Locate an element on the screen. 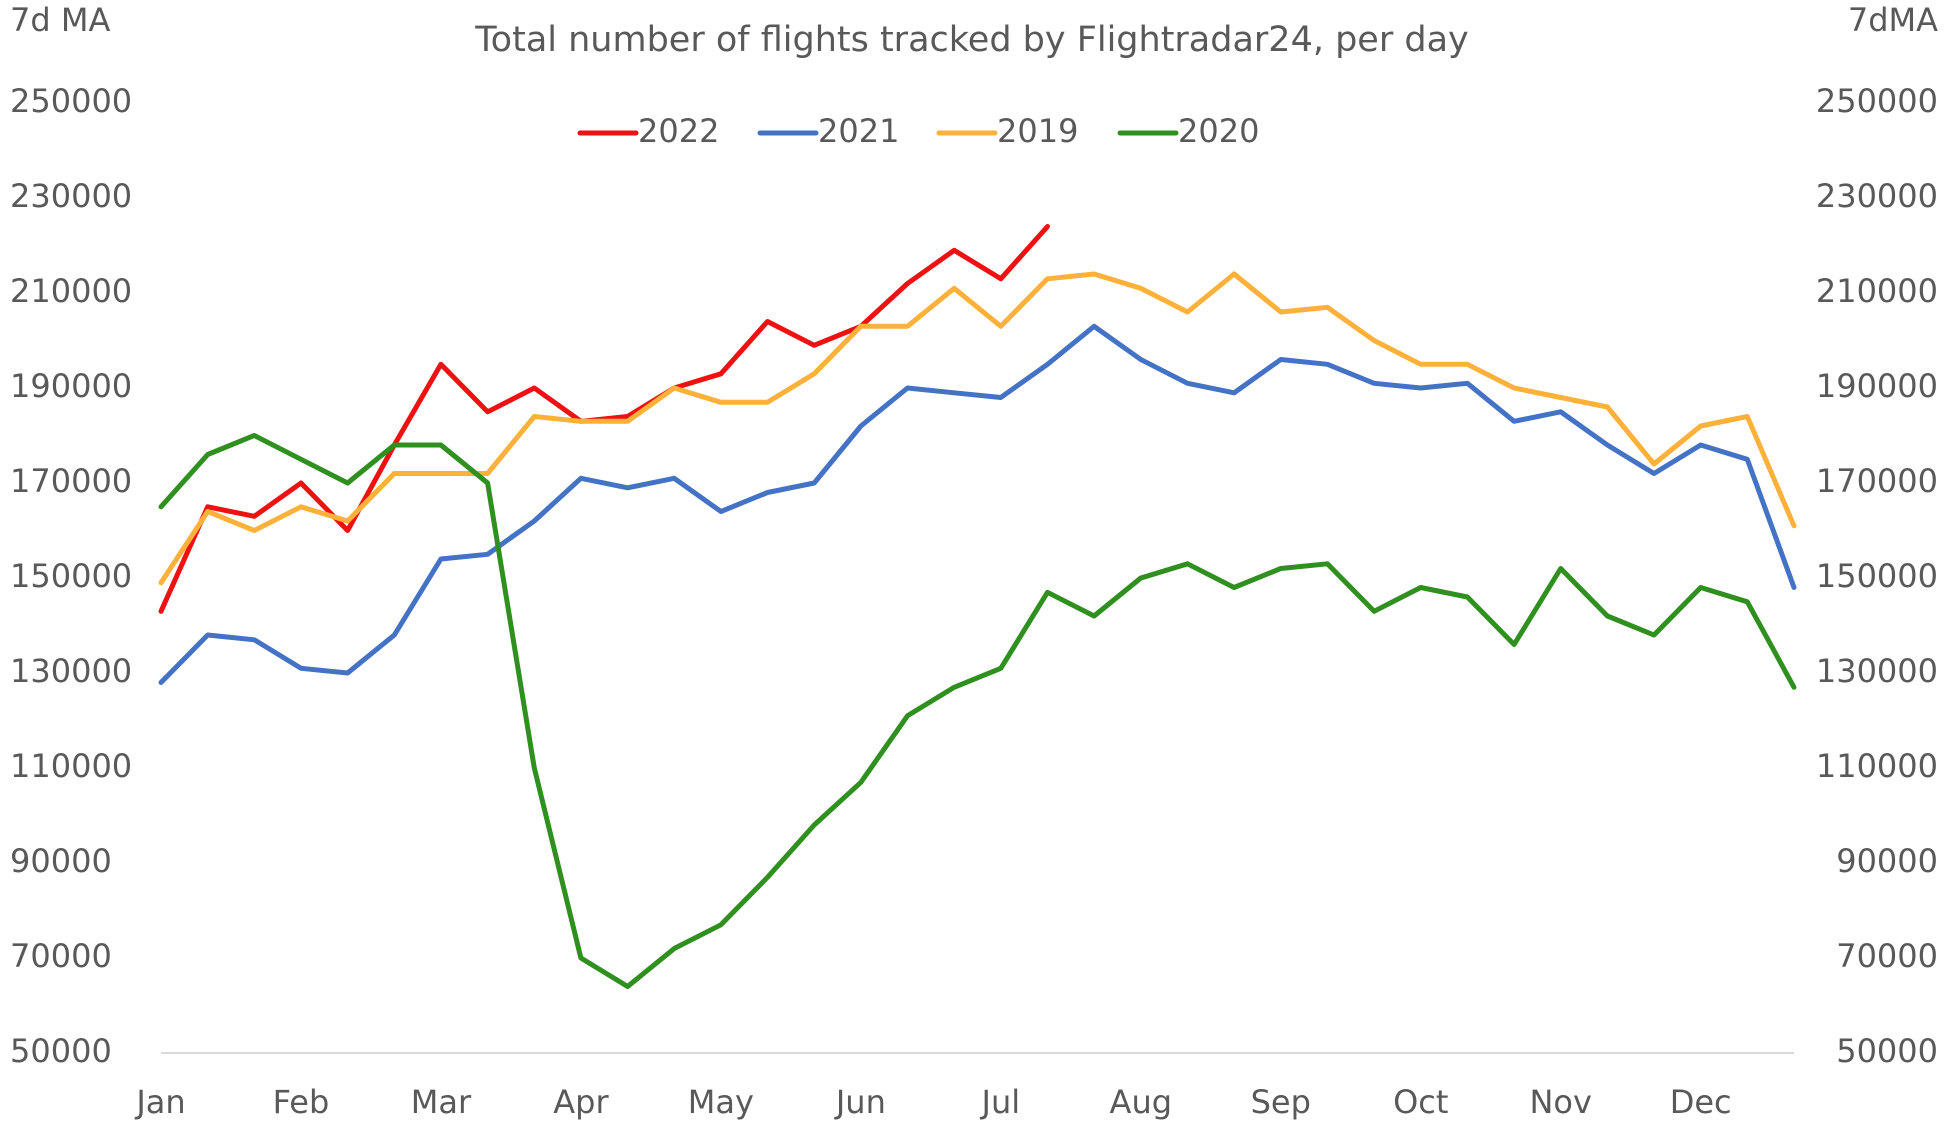 Image resolution: width=1944 pixels, height=1127 pixels. y-tick-label: 190000 is located at coordinates (71, 386).